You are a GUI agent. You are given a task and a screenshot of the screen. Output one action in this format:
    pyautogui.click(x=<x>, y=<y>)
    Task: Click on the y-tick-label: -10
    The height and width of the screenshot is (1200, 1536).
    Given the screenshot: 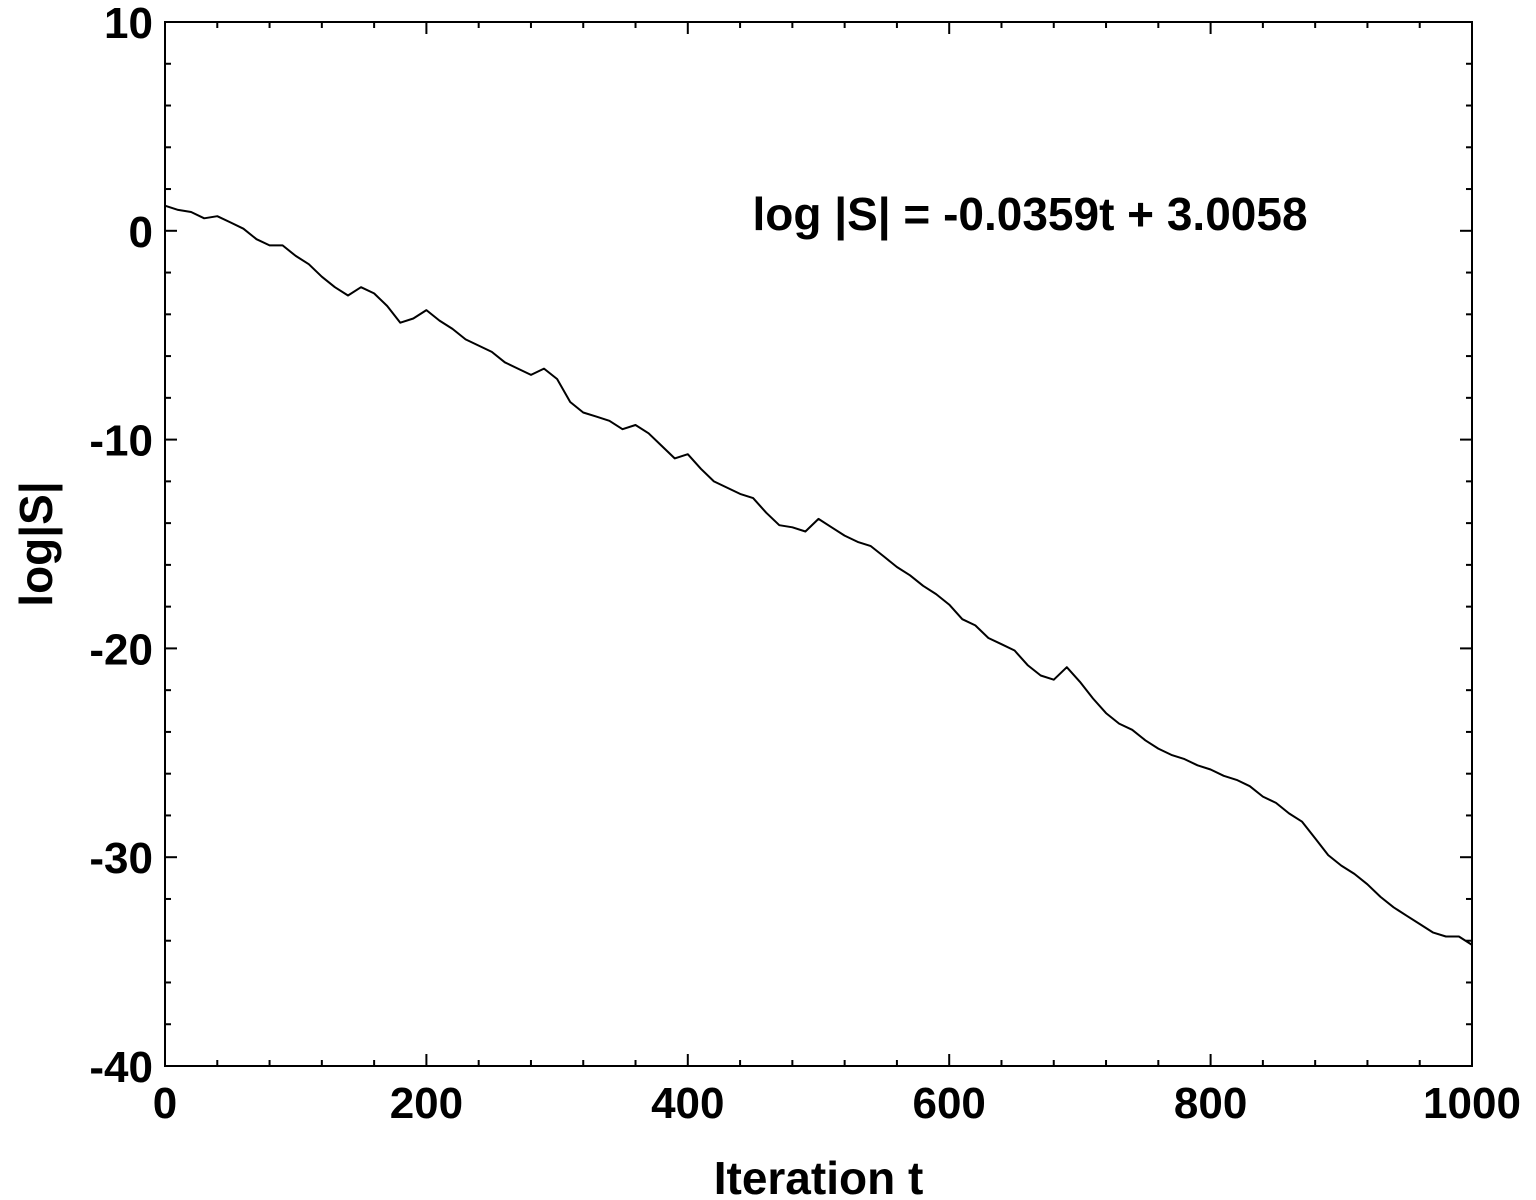 What is the action you would take?
    pyautogui.click(x=121, y=441)
    